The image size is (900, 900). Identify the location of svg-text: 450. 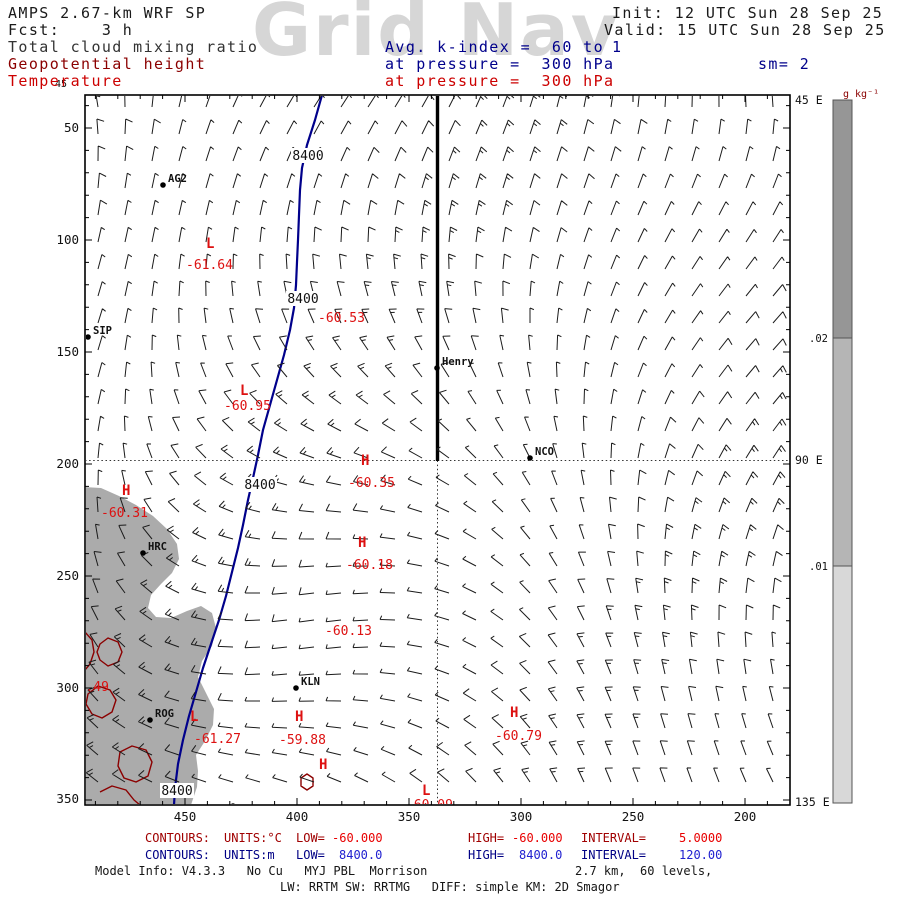
(185, 816).